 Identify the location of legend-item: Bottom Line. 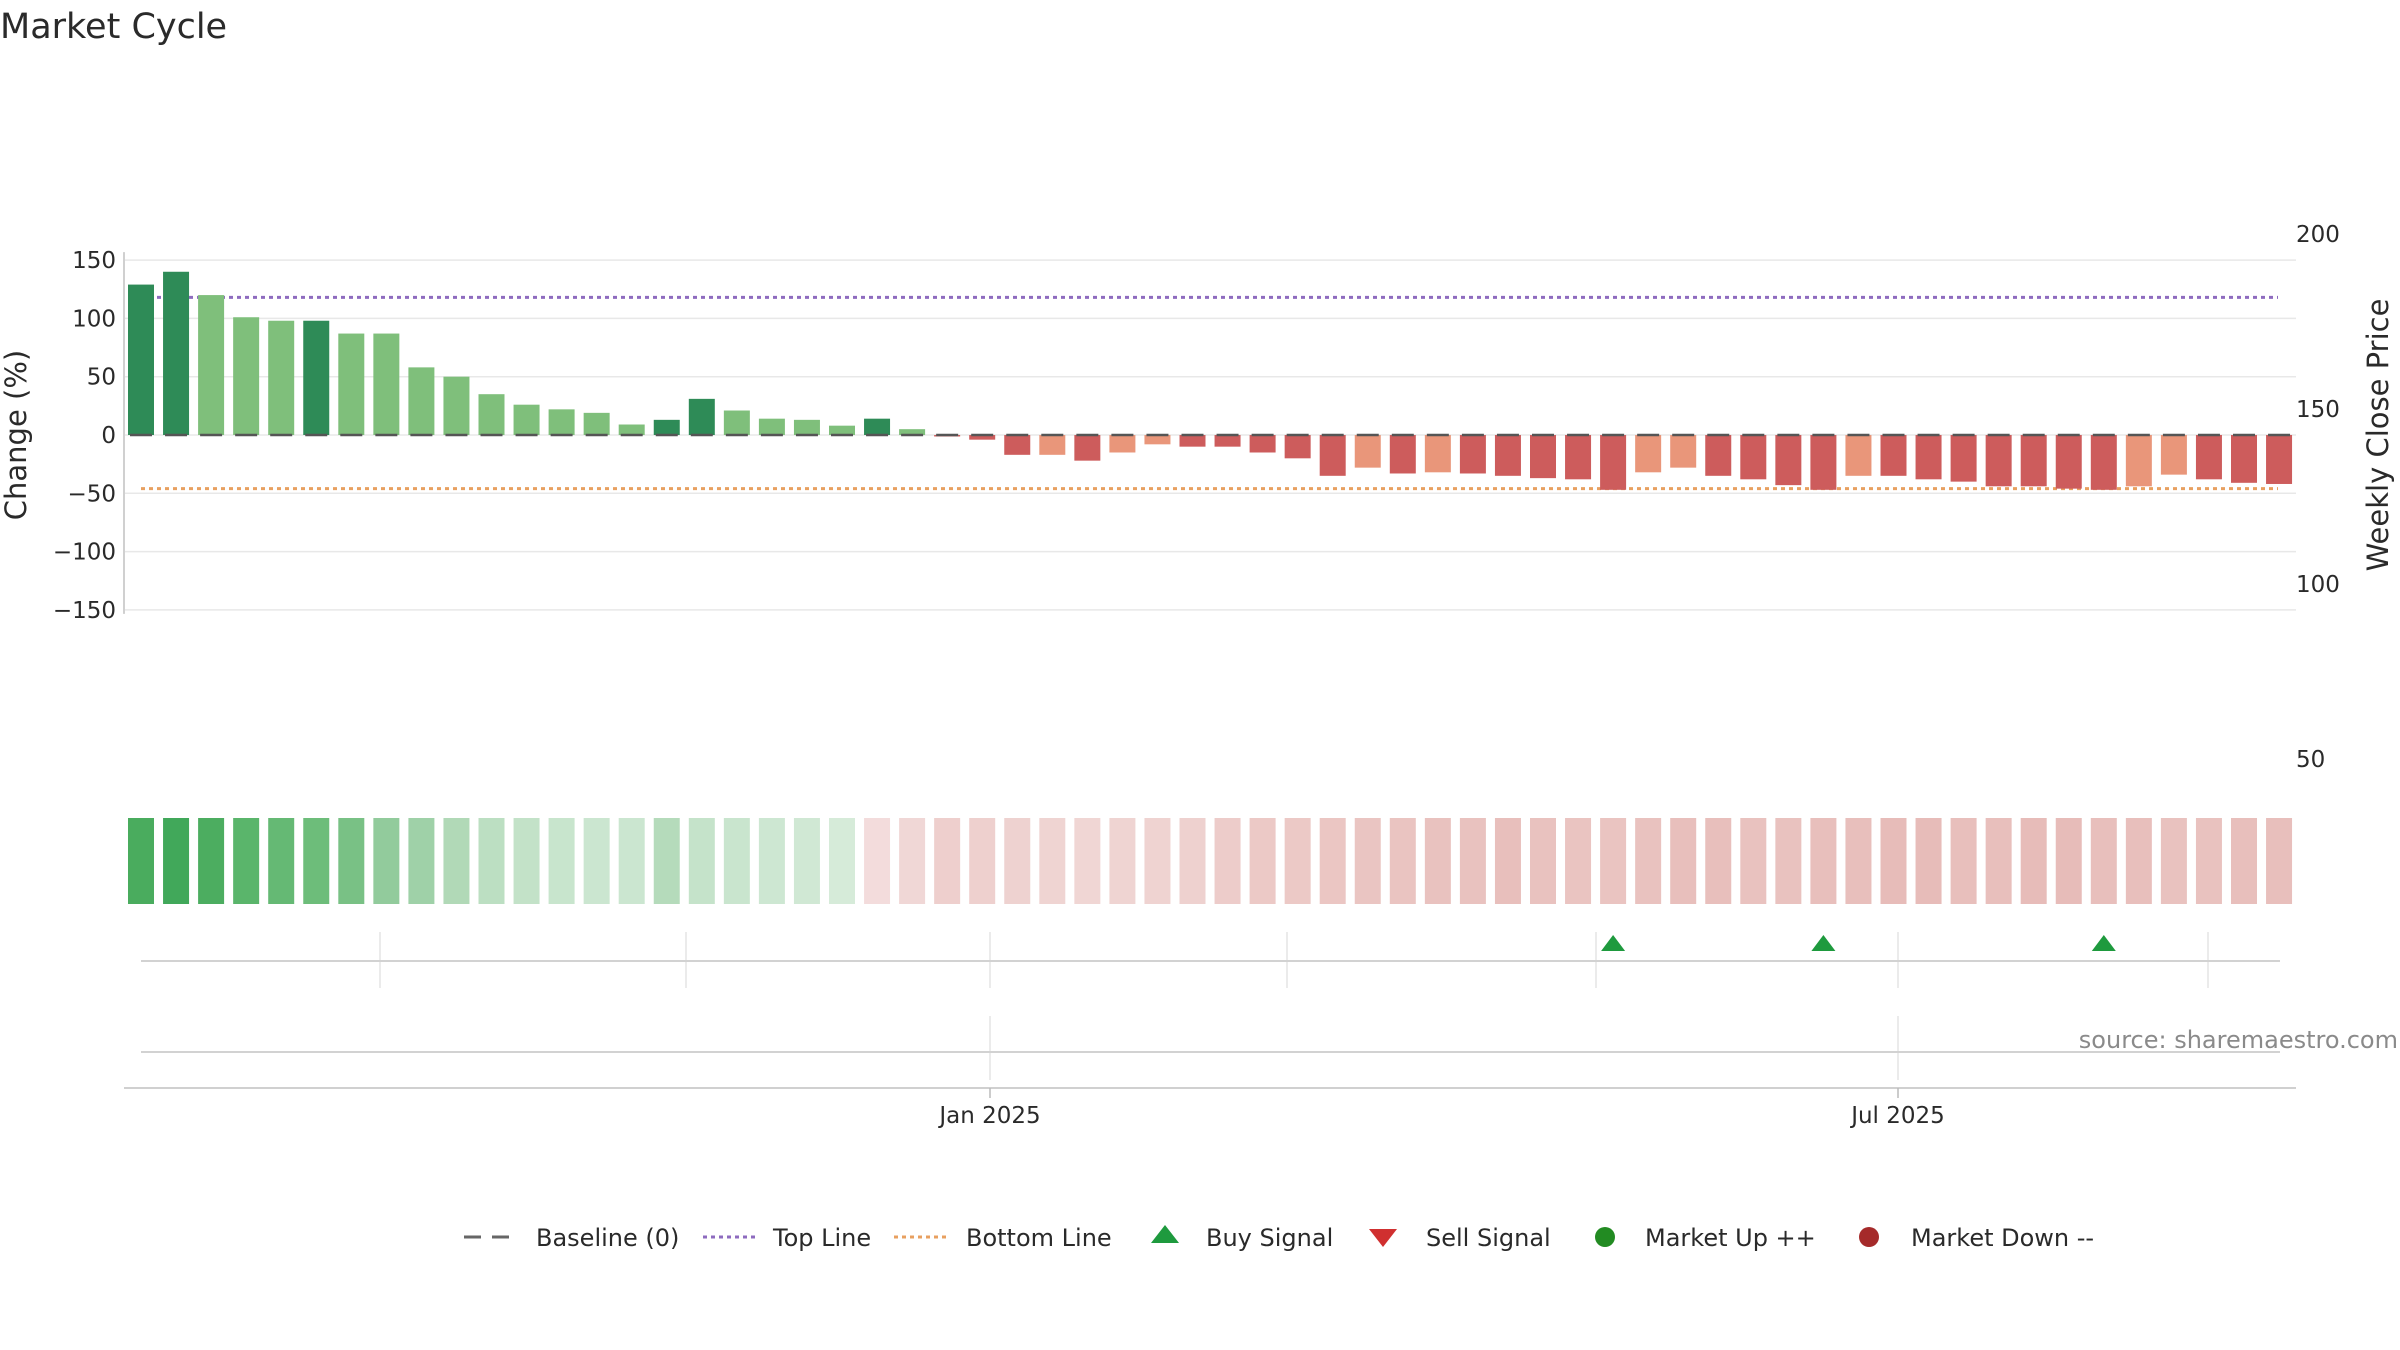
(1003, 1238).